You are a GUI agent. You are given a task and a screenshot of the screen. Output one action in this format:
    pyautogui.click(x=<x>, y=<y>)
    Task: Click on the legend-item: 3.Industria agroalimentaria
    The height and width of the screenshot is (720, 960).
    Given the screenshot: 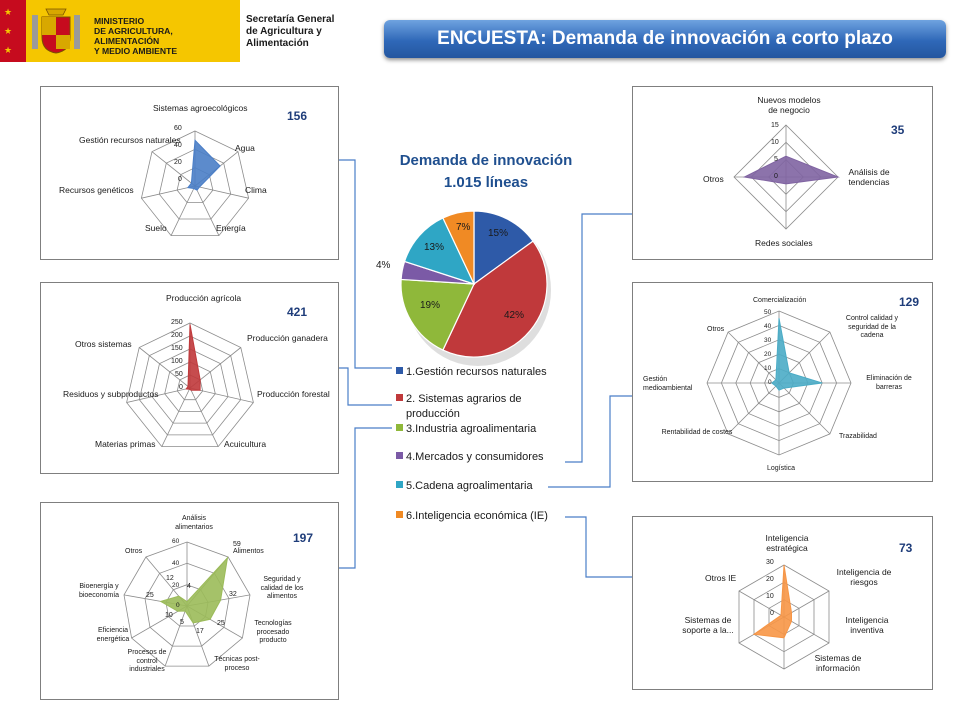 What is the action you would take?
    pyautogui.click(x=466, y=429)
    